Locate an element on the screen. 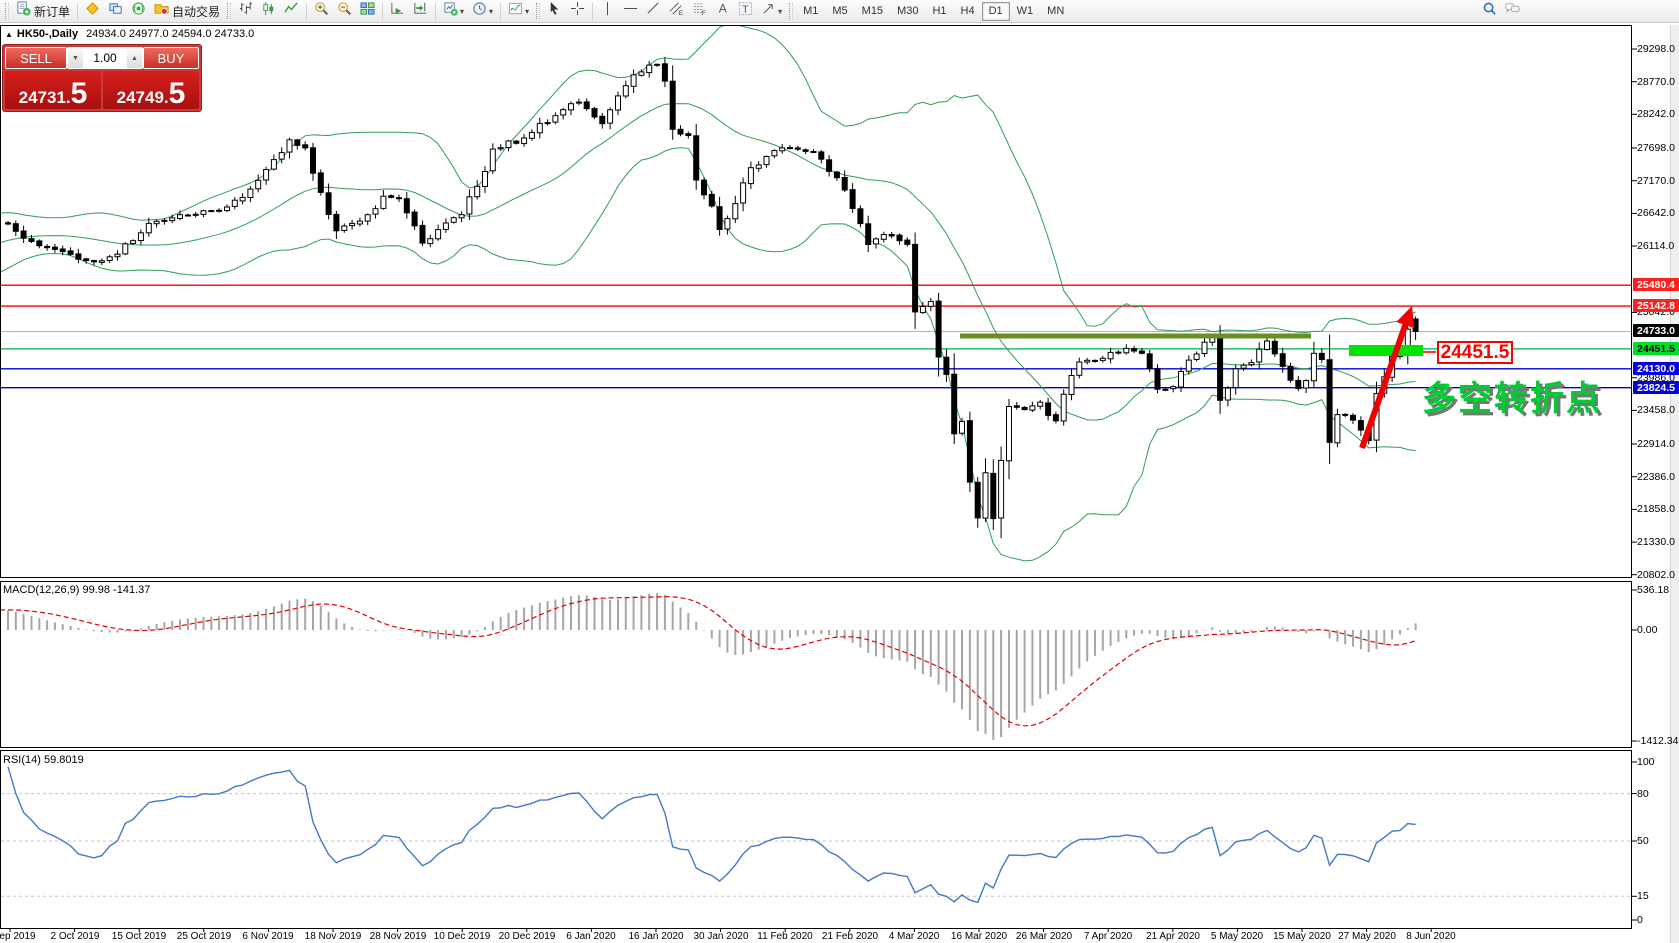 The width and height of the screenshot is (1679, 943). ohlc-readout: 24934.0 24977.0 24594.0 24733.0 is located at coordinates (170, 34).